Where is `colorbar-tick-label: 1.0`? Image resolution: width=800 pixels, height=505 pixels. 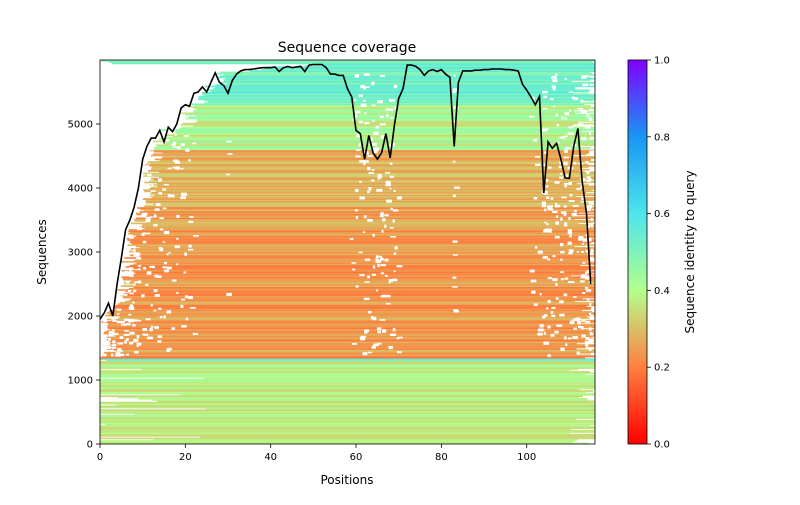
colorbar-tick-label: 1.0 is located at coordinates (662, 61).